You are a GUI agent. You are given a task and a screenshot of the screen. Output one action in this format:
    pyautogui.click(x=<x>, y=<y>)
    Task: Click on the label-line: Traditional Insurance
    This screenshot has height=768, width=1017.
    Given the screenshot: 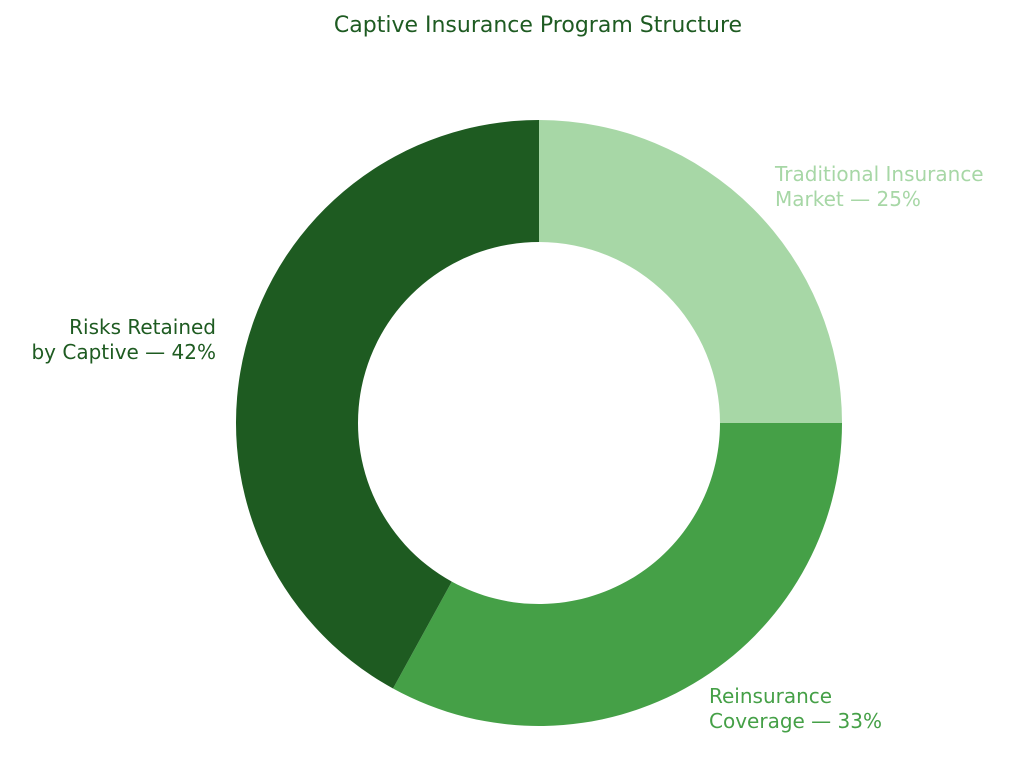 What is the action you would take?
    pyautogui.click(x=879, y=174)
    